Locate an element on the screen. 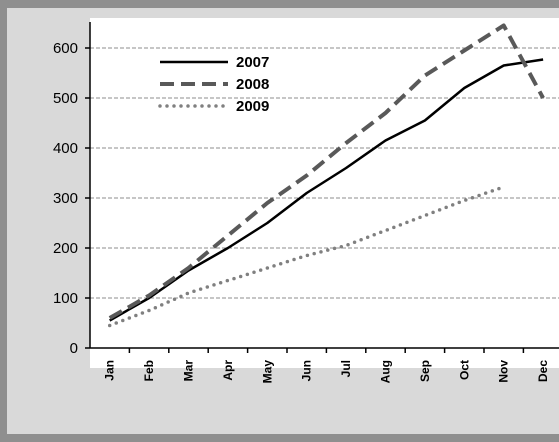 The width and height of the screenshot is (559, 442). x-tick-label: Jan is located at coordinates (110, 370).